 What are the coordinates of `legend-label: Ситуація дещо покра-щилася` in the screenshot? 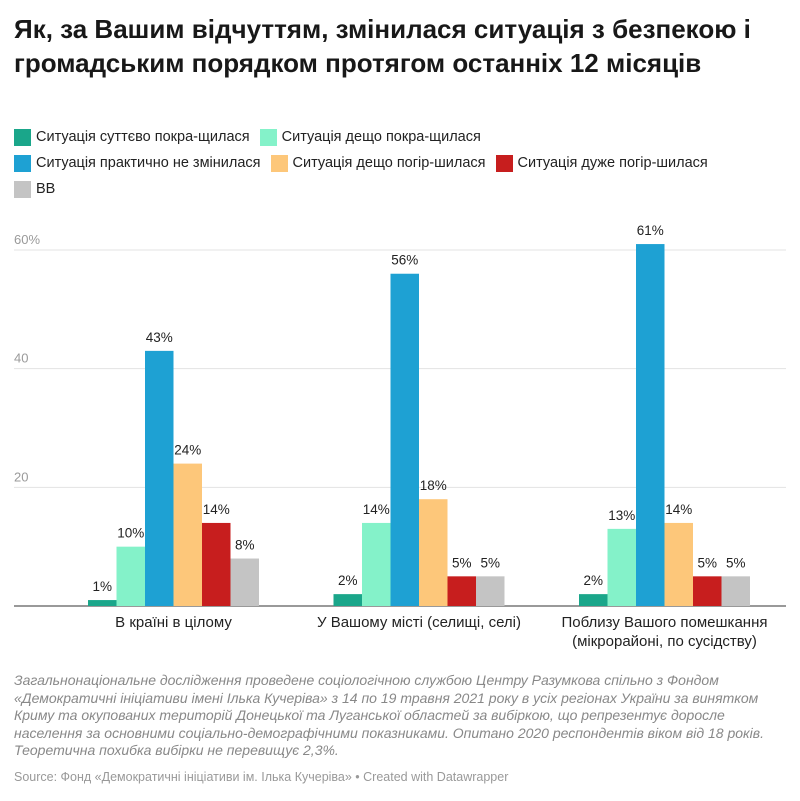 It's located at (381, 137).